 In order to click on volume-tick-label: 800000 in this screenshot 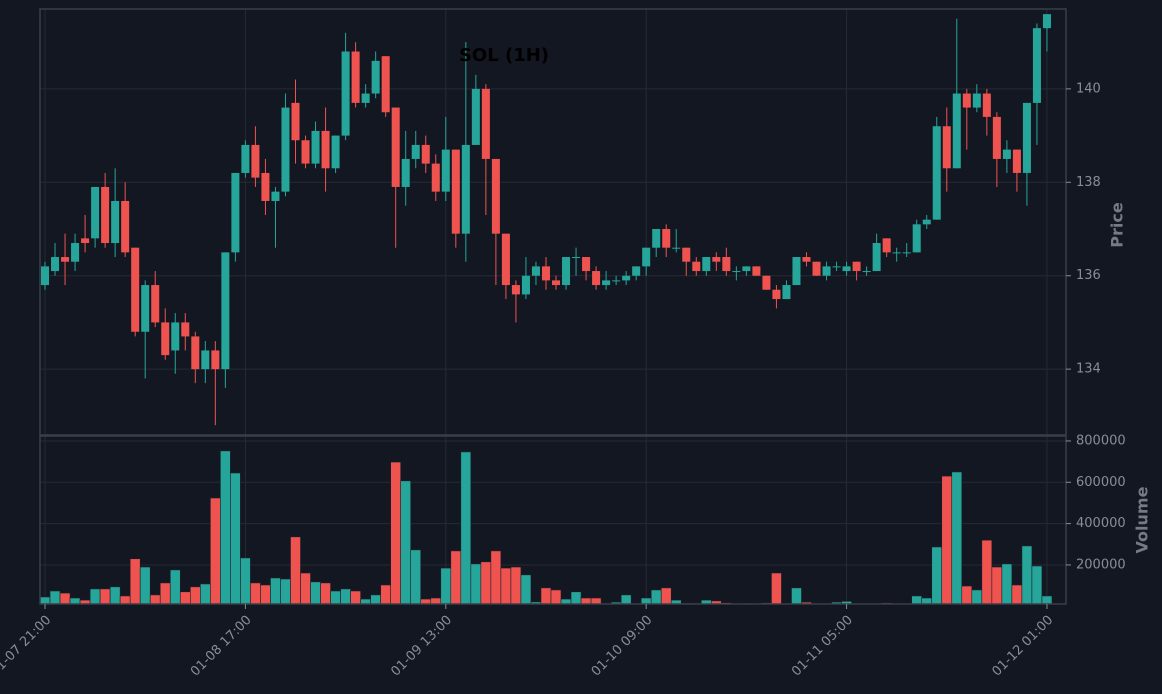, I will do `click(1101, 440)`.